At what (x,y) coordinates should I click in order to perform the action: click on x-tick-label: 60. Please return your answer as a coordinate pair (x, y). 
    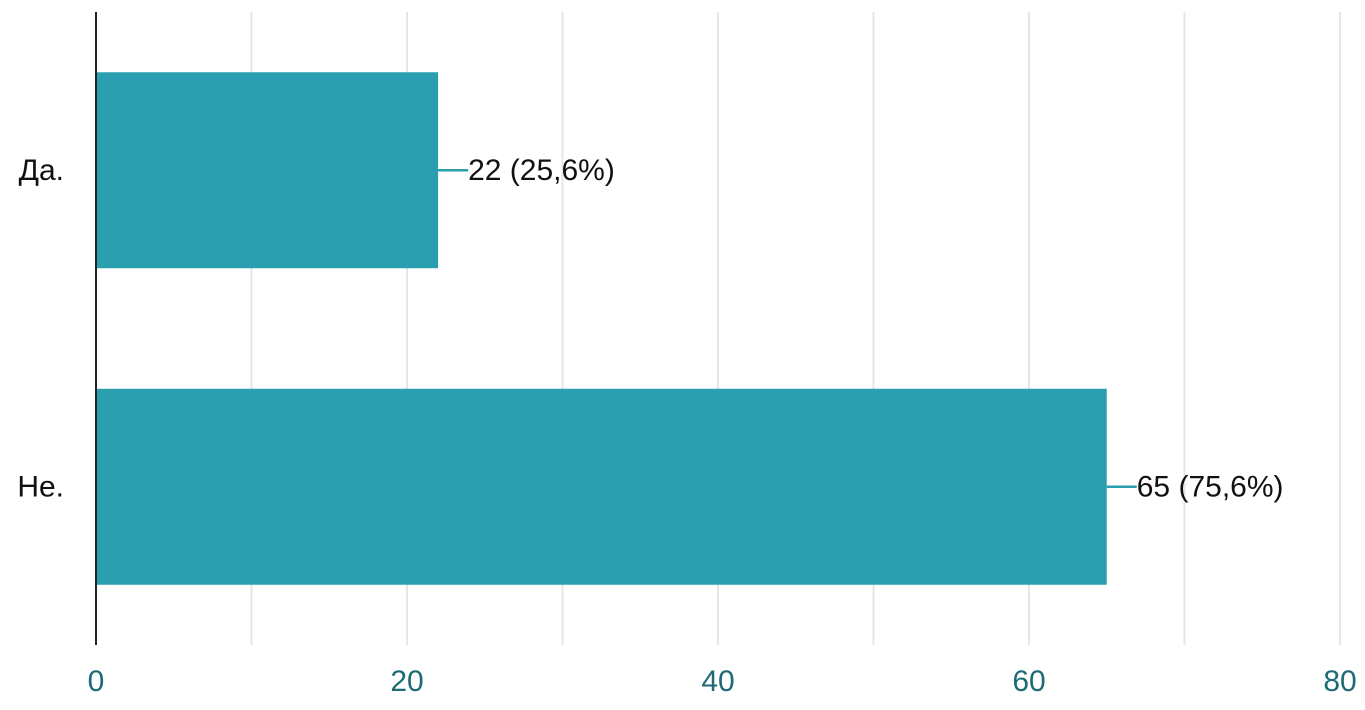
    Looking at the image, I should click on (1028, 681).